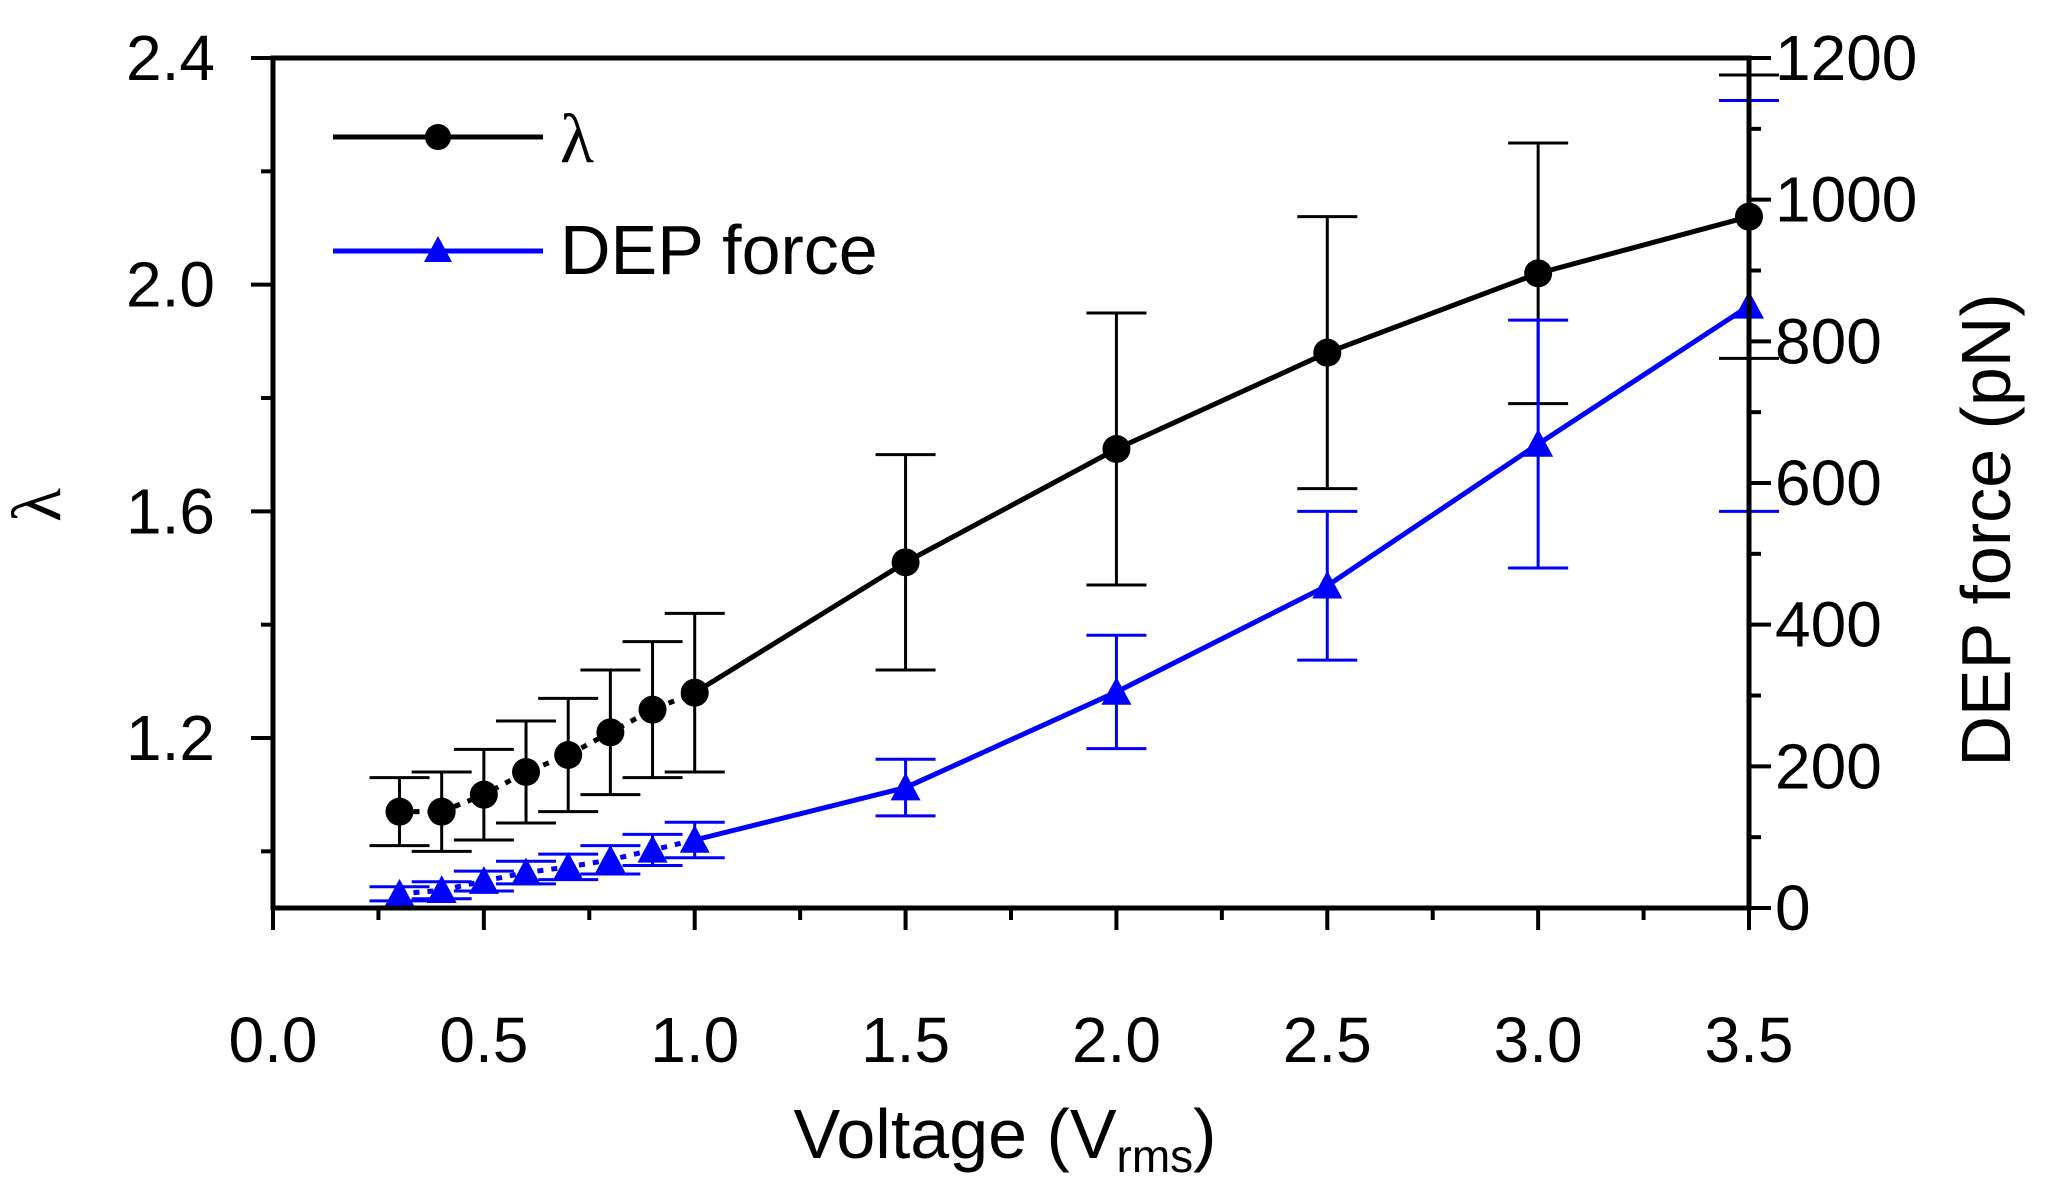 This screenshot has height=1199, width=2046. I want to click on x-tick-label: 1.0, so click(694, 1040).